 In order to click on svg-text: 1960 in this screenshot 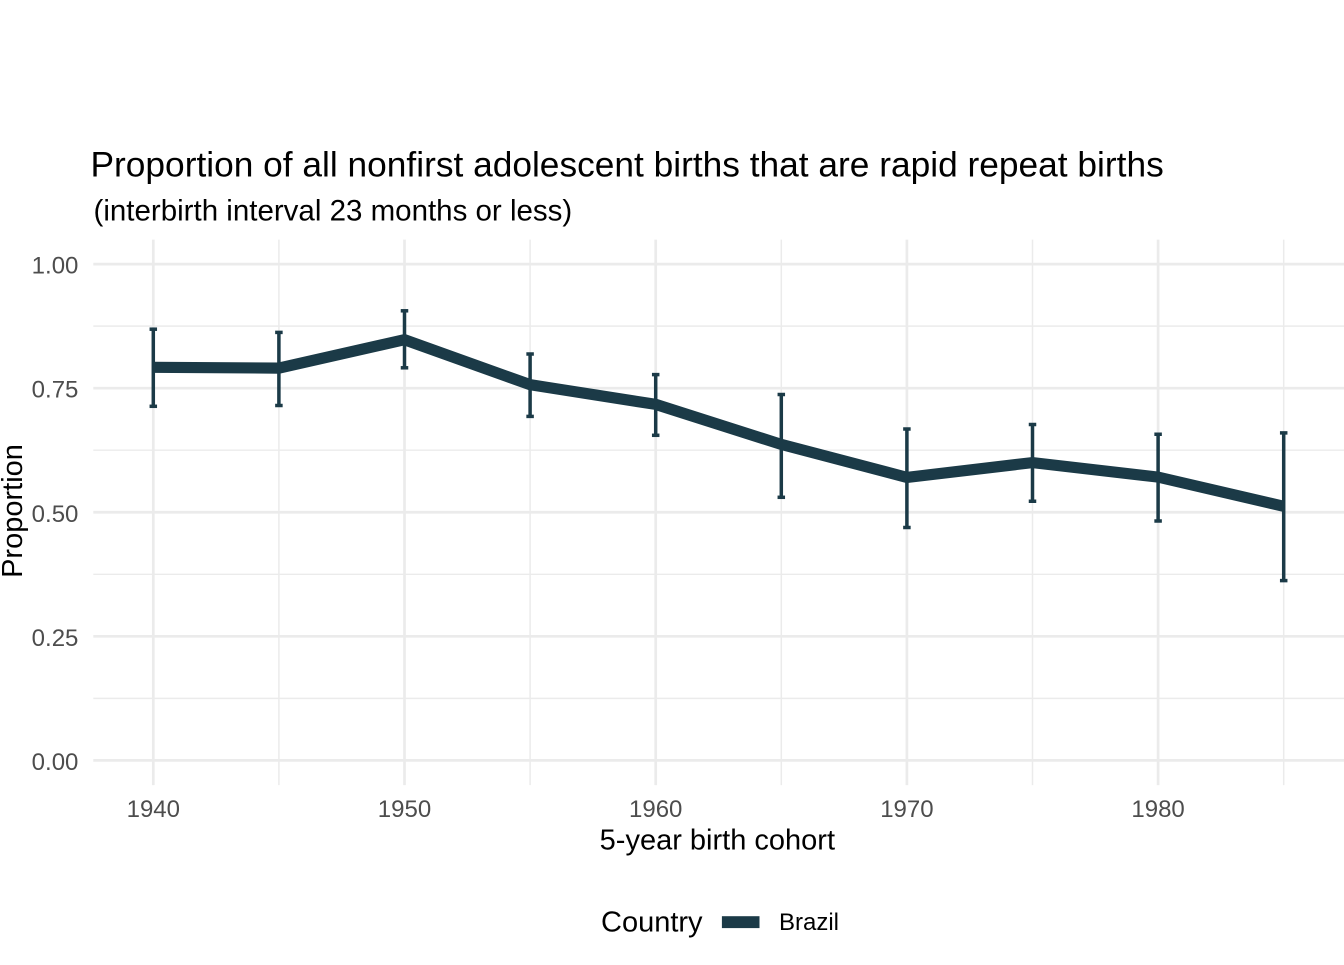, I will do `click(655, 809)`.